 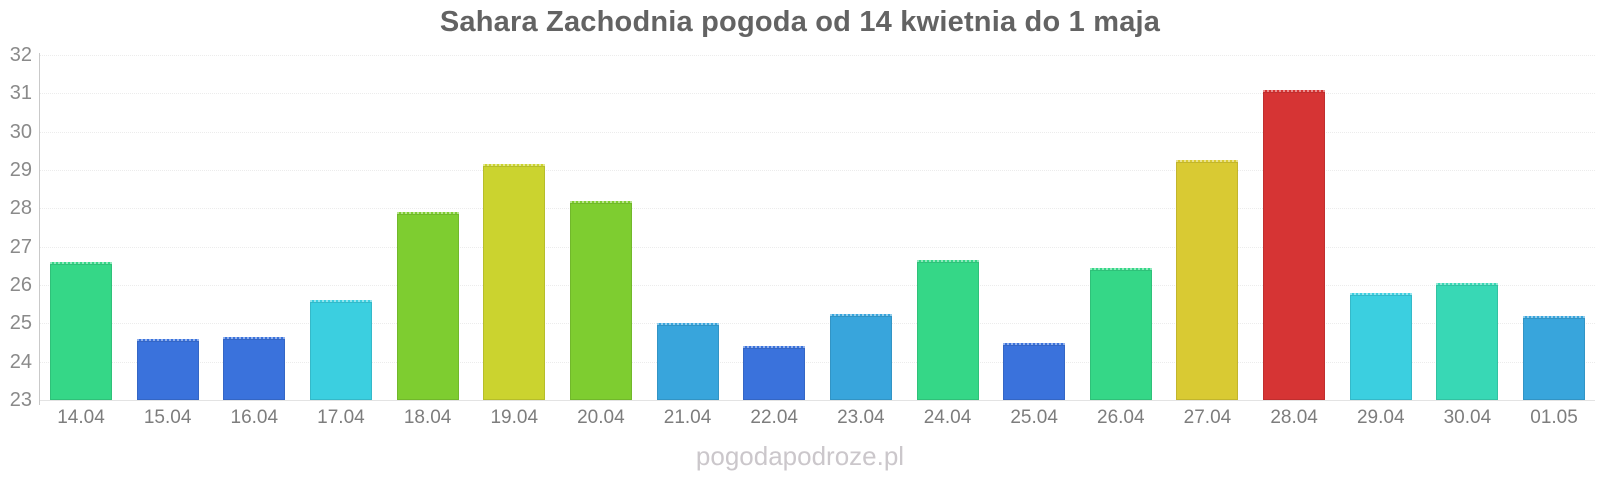 What do you see at coordinates (1554, 417) in the screenshot?
I see `x-tick-label-01-05: 01.05` at bounding box center [1554, 417].